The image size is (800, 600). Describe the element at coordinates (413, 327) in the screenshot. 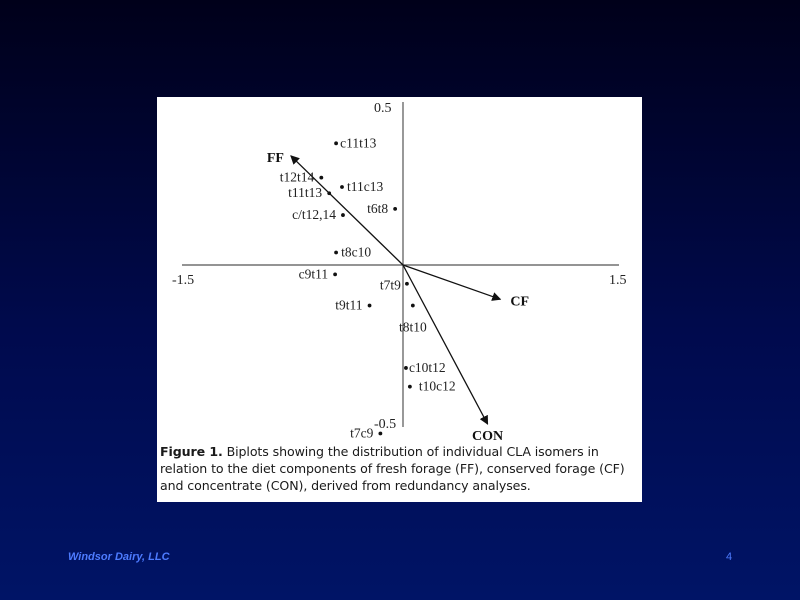

I see `point-label-t8t10: t8t10` at that location.